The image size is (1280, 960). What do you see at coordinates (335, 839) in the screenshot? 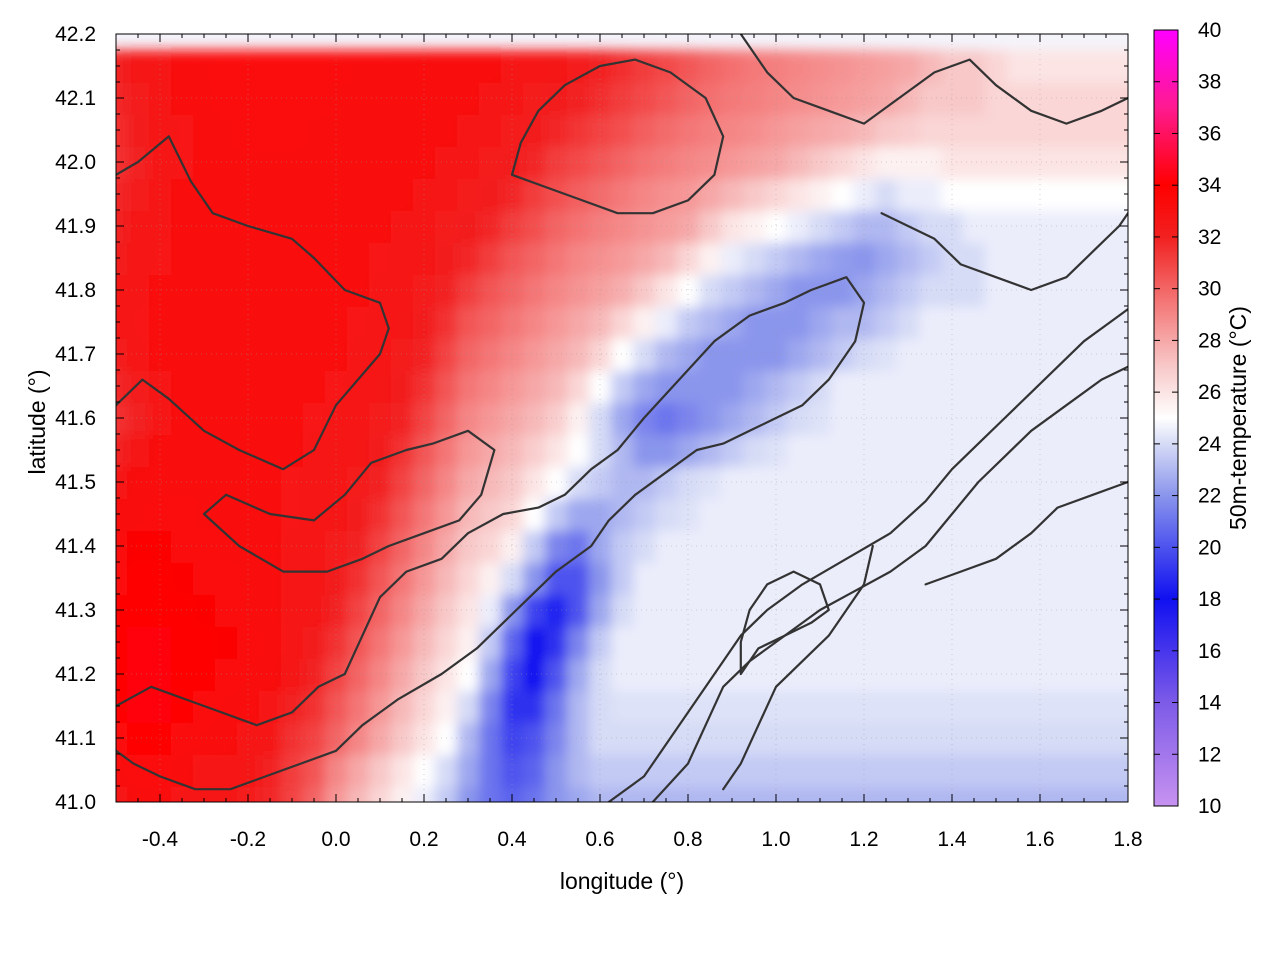
I see `x-tick-label: 0.0` at bounding box center [335, 839].